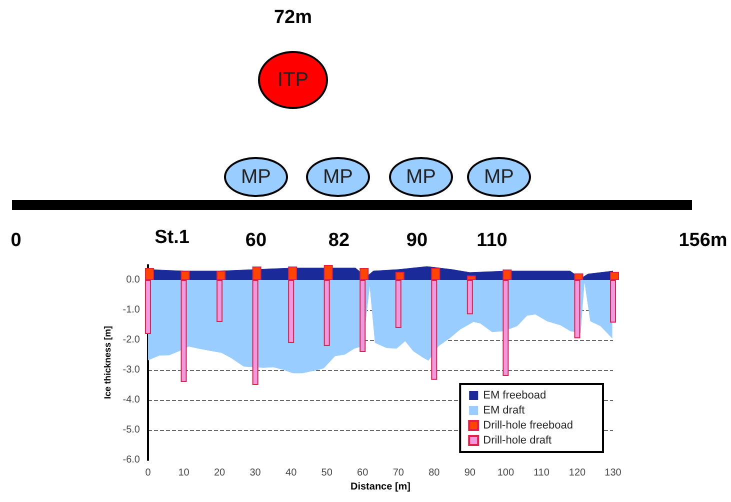 This screenshot has width=731, height=502. I want to click on x-tick-label: 110, so click(541, 473).